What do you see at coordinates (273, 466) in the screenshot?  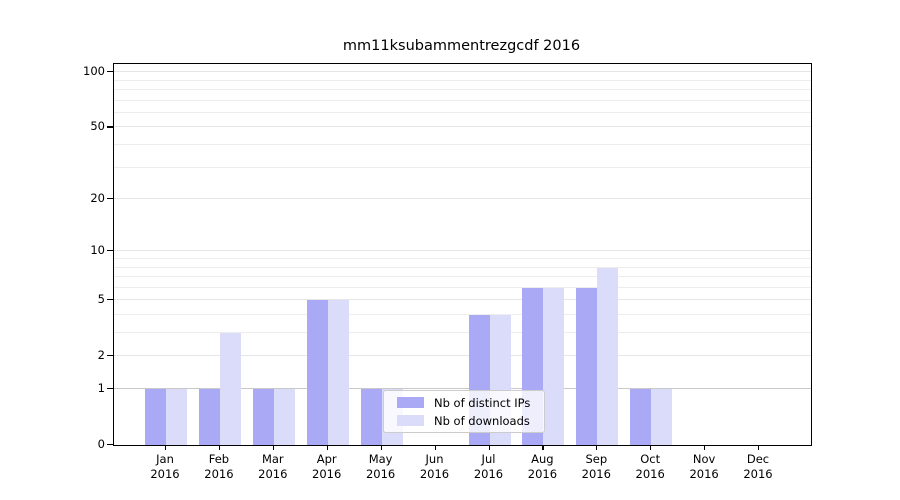 I see `x-tick-label-mar: Mar 2016` at bounding box center [273, 466].